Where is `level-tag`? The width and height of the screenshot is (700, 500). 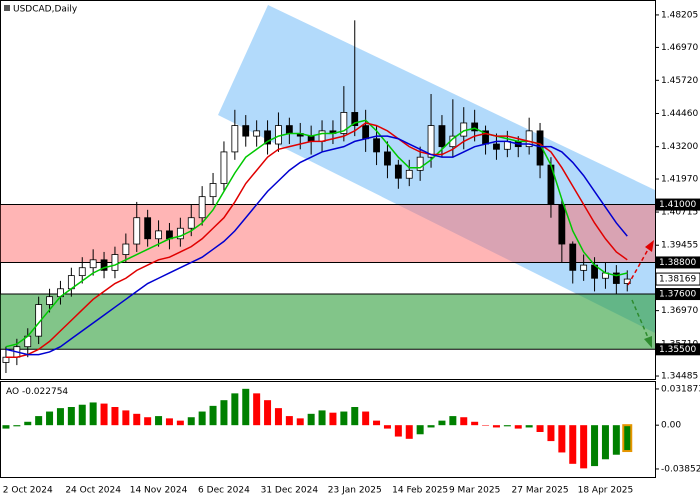 level-tag is located at coordinates (678, 262).